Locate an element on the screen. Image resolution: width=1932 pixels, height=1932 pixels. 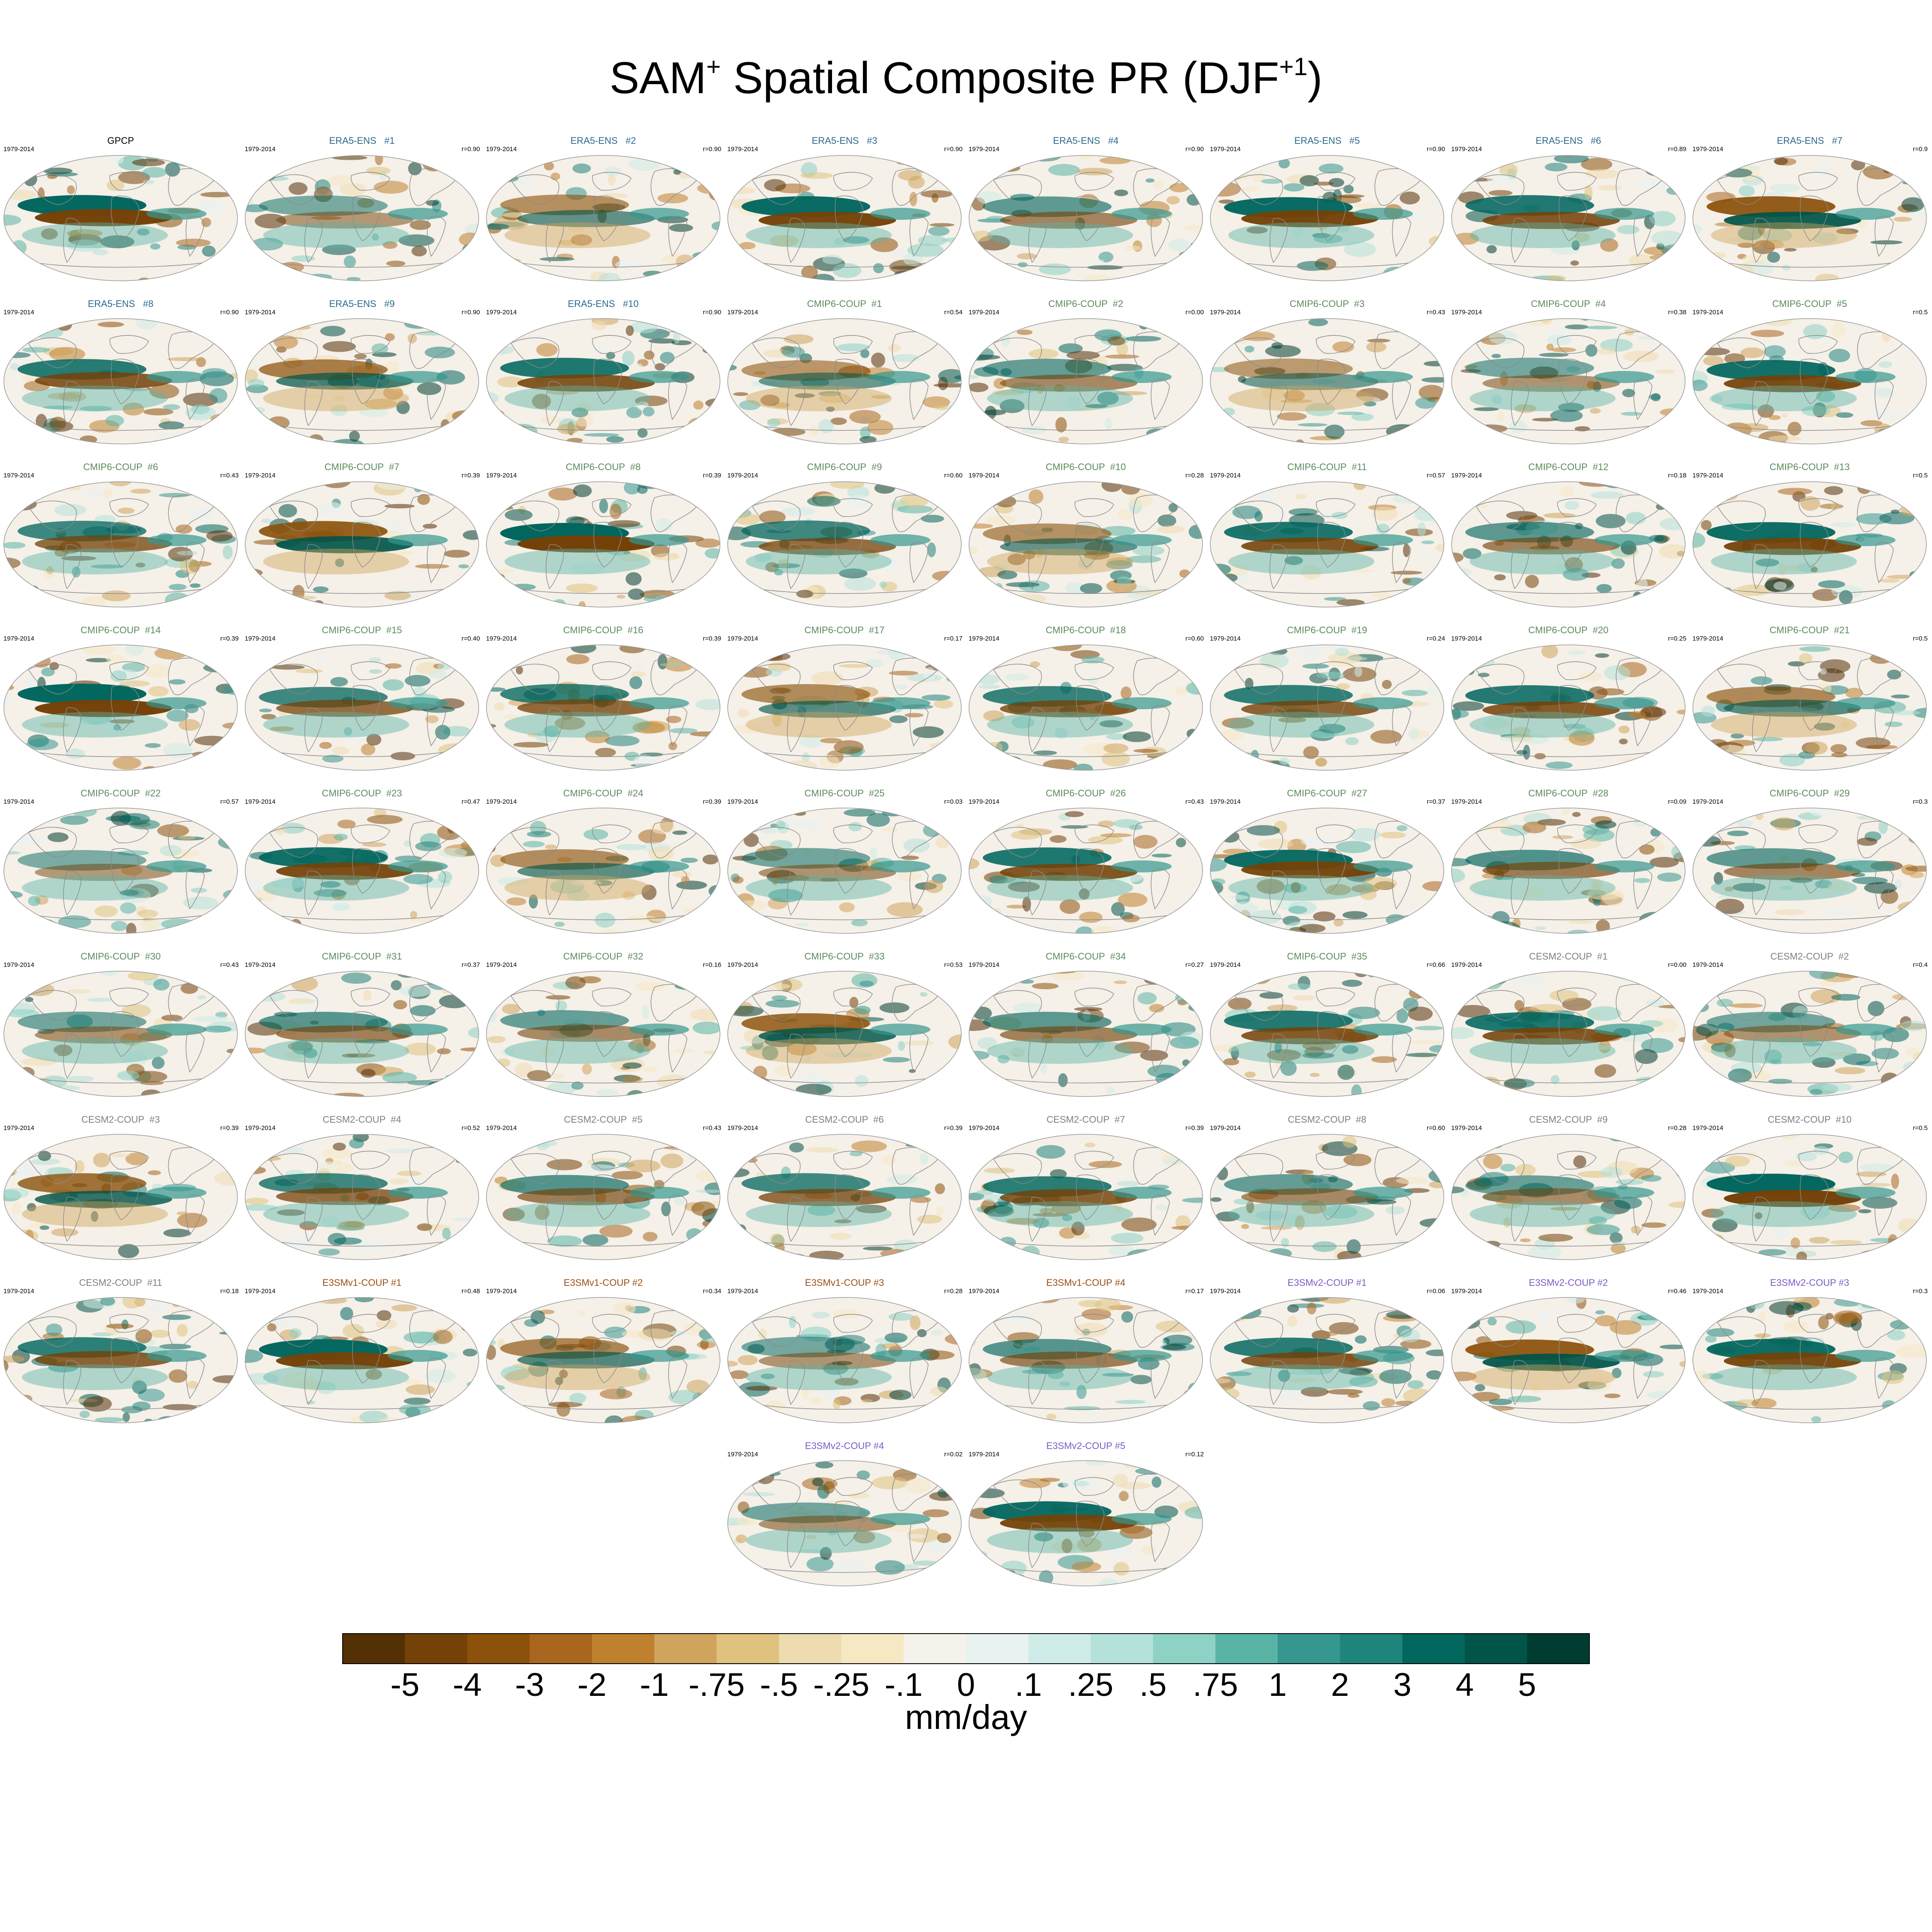
panel-title: ERA5-ENS #1 is located at coordinates (362, 140).